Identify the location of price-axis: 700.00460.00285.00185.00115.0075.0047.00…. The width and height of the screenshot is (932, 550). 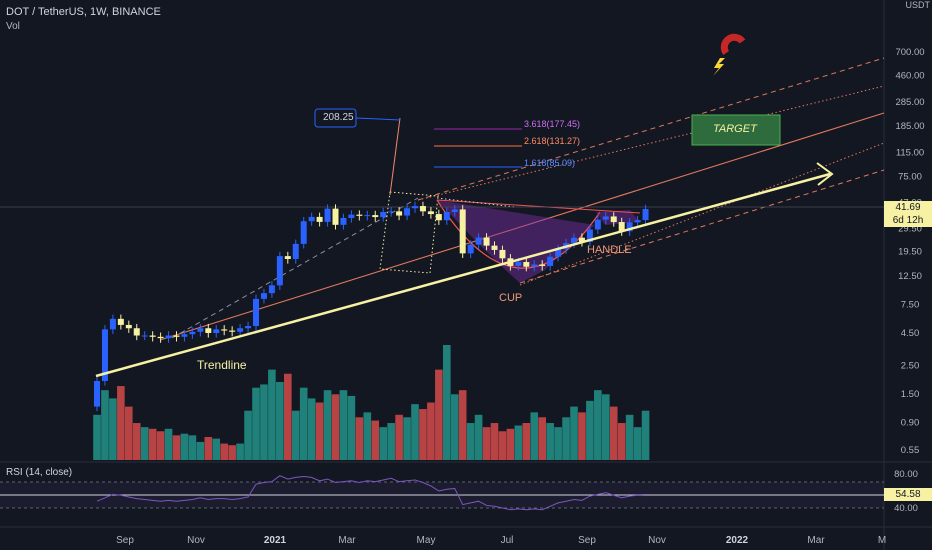
(909, 251).